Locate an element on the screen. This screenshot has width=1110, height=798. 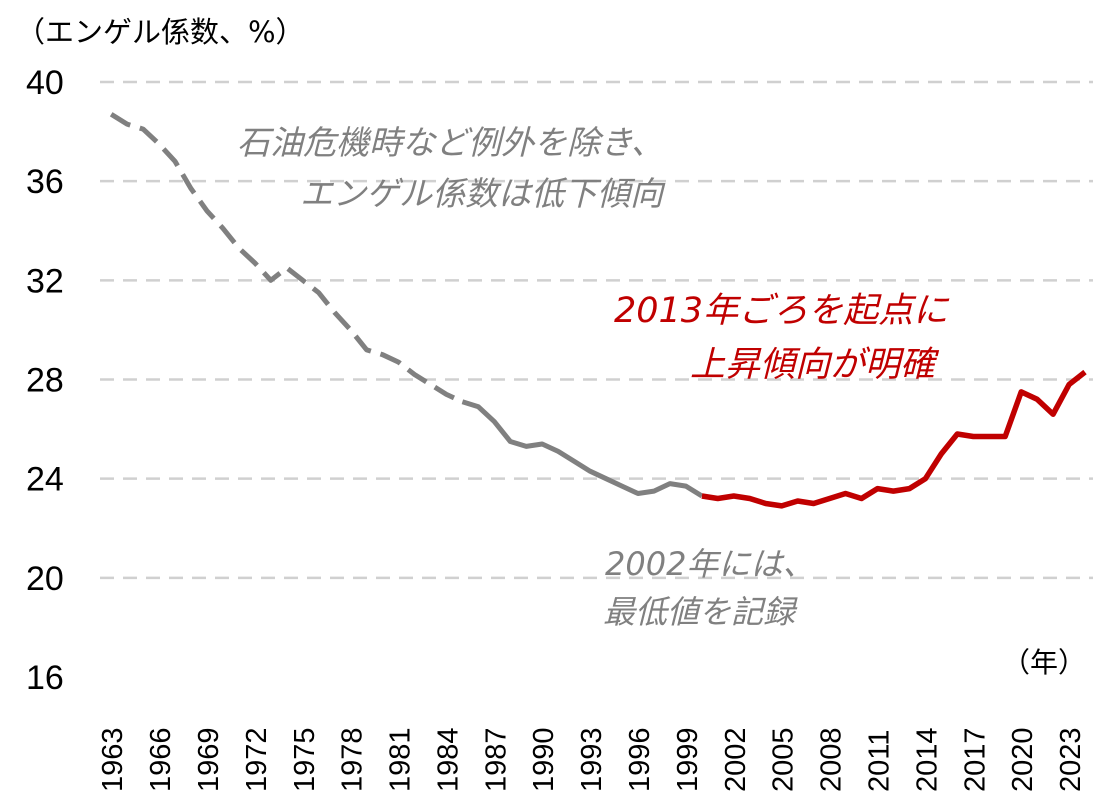
annotation-decline-line-2: エンゲル係数は低下傾向 is located at coordinates (483, 193).